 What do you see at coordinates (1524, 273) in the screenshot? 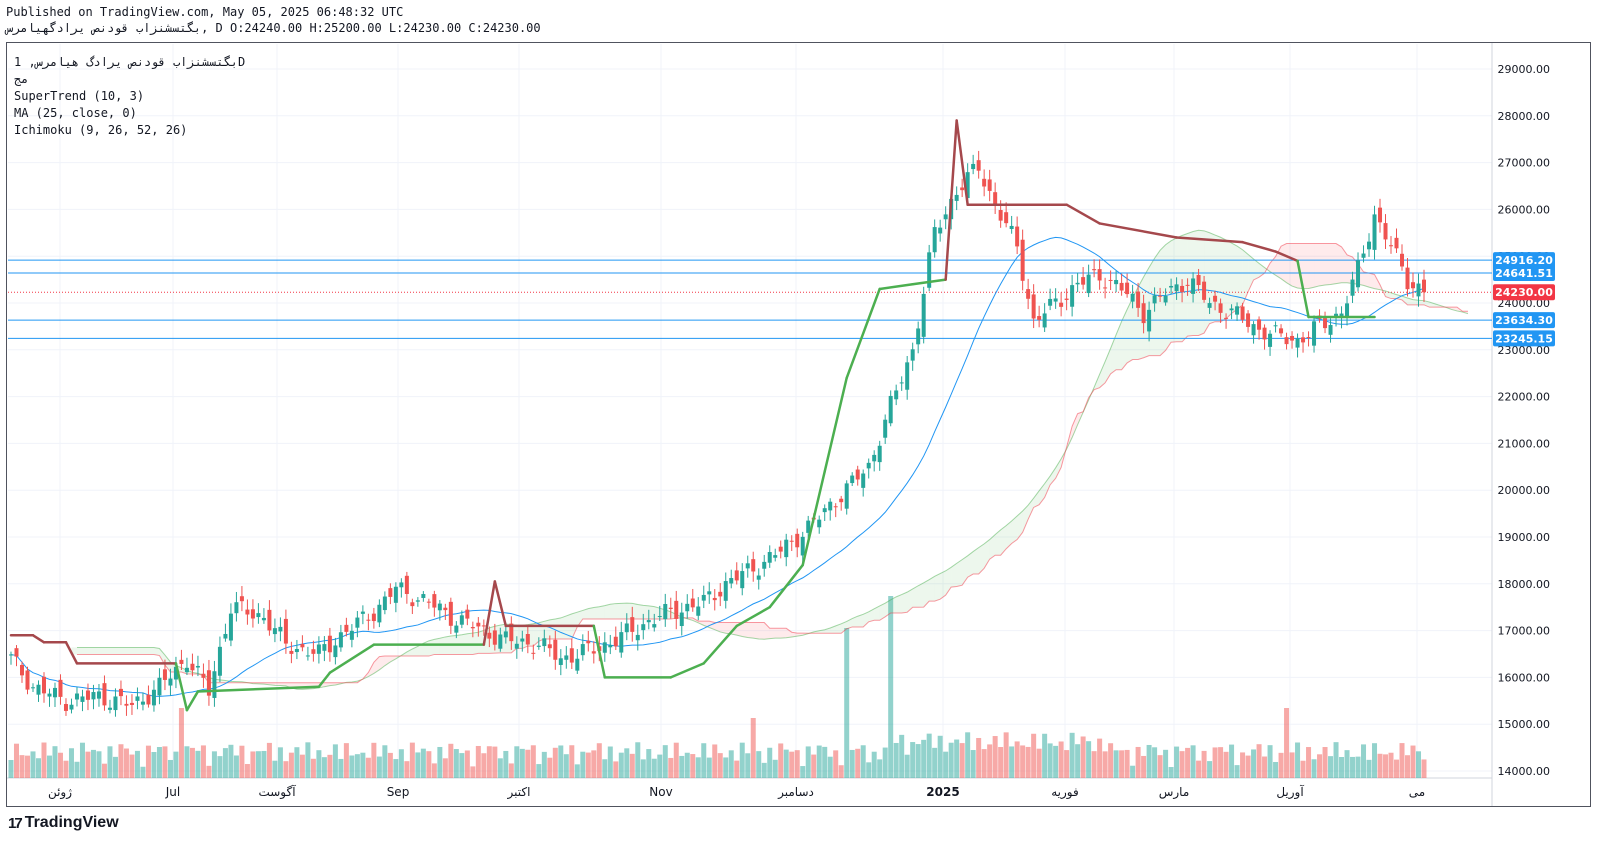
I see `price-label-text: 24641.51` at bounding box center [1524, 273].